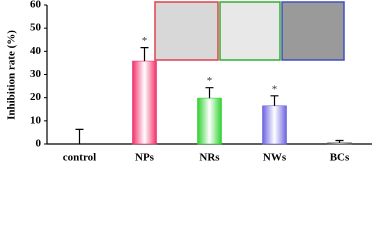 This screenshot has height=240, width=376. What do you see at coordinates (313, 31) in the screenshot?
I see `inset-nw-image` at bounding box center [313, 31].